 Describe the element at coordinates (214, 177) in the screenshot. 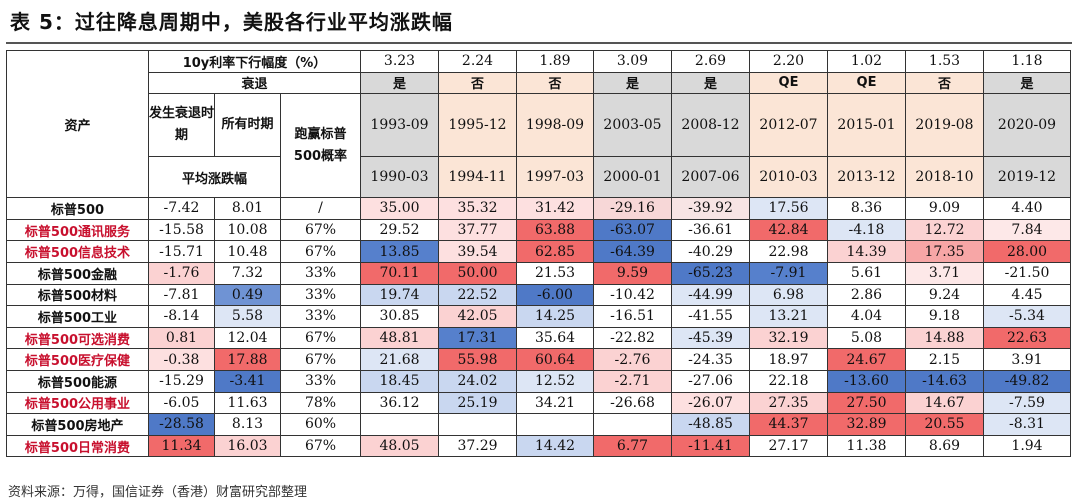

I see `avg-change-label: 平均涨跌幅` at that location.